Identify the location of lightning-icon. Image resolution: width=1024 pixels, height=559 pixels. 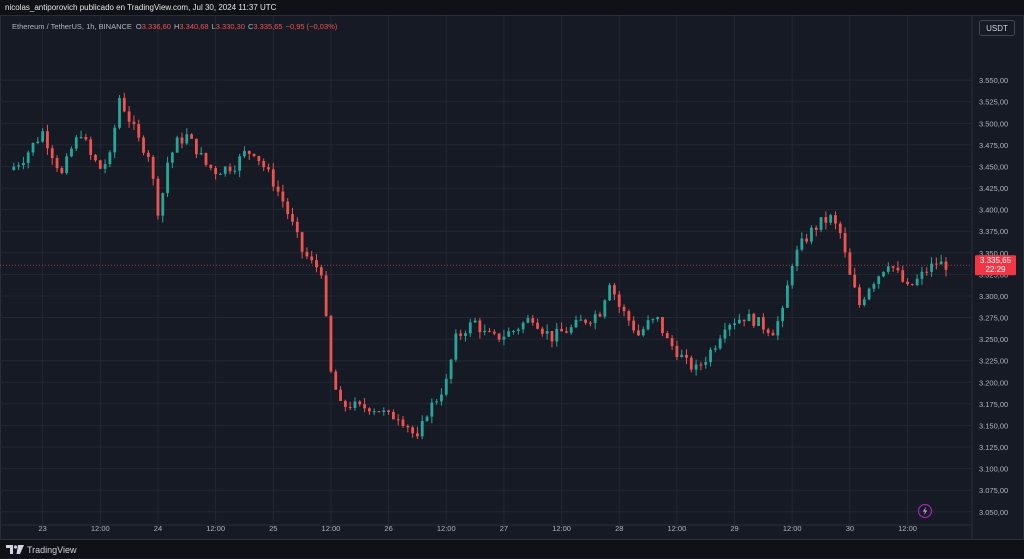
(925, 511).